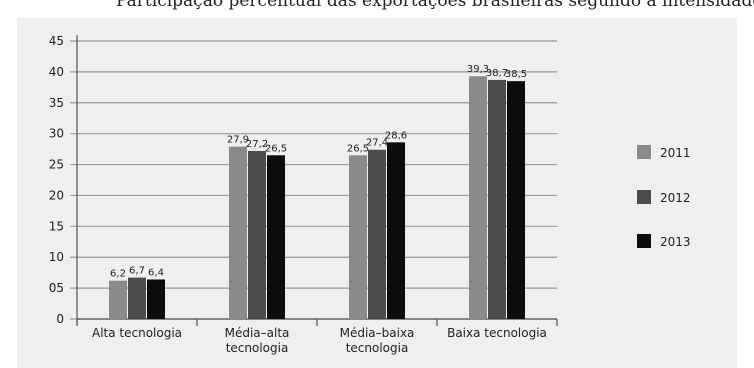 This screenshot has height=368, width=754. What do you see at coordinates (56, 257) in the screenshot?
I see `y-tick-label: 10` at bounding box center [56, 257].